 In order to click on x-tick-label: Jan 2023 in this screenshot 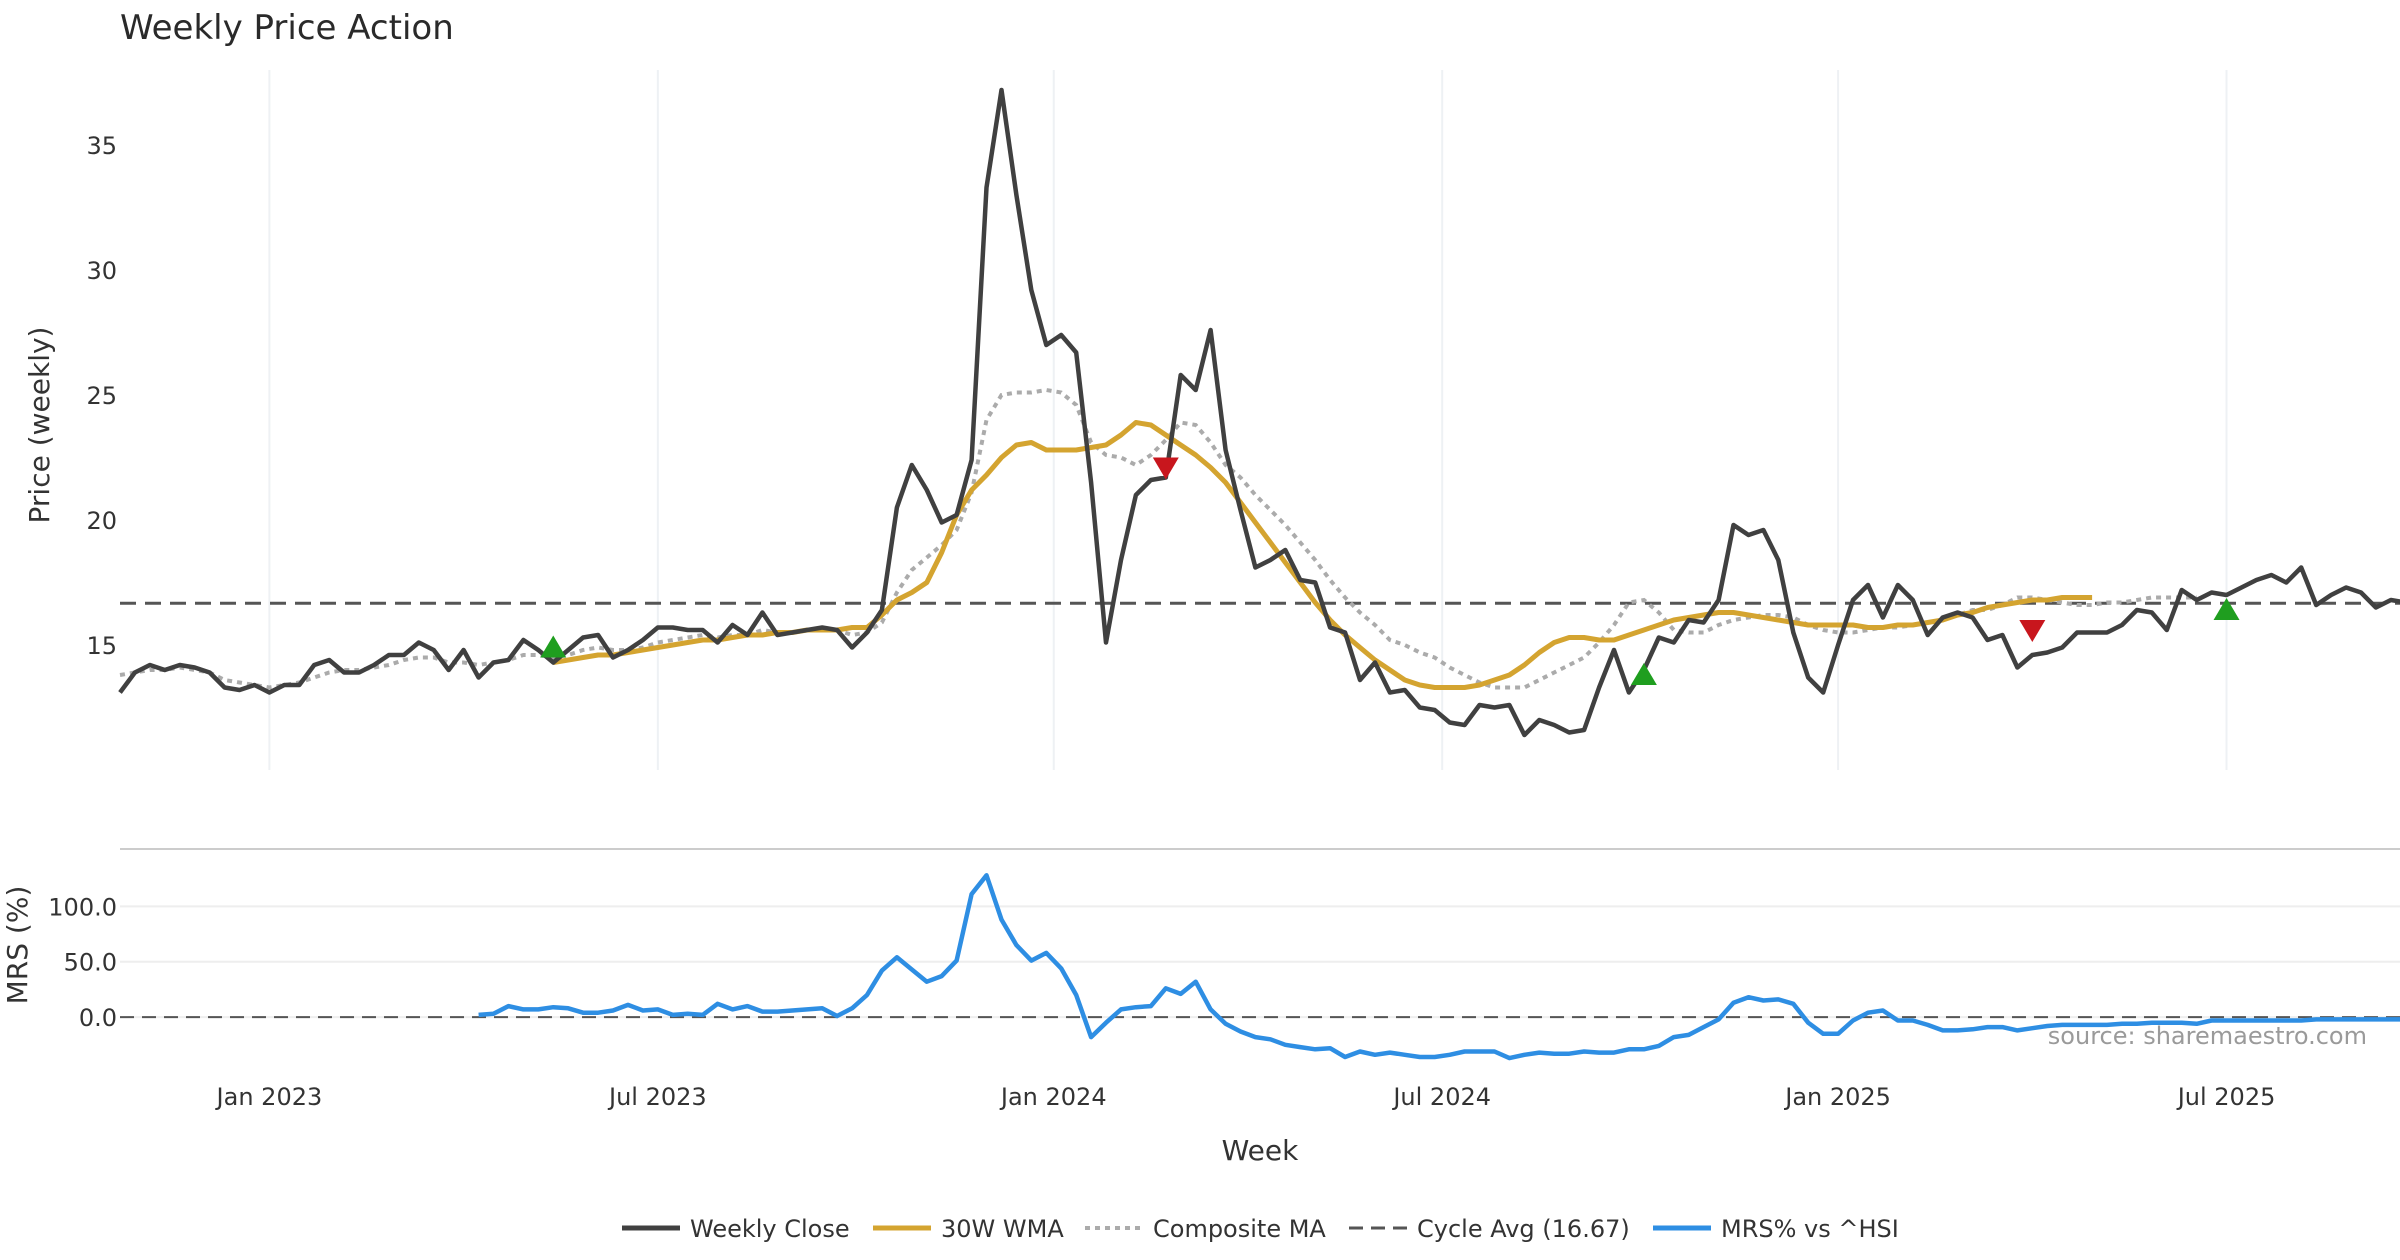, I will do `click(269, 1097)`.